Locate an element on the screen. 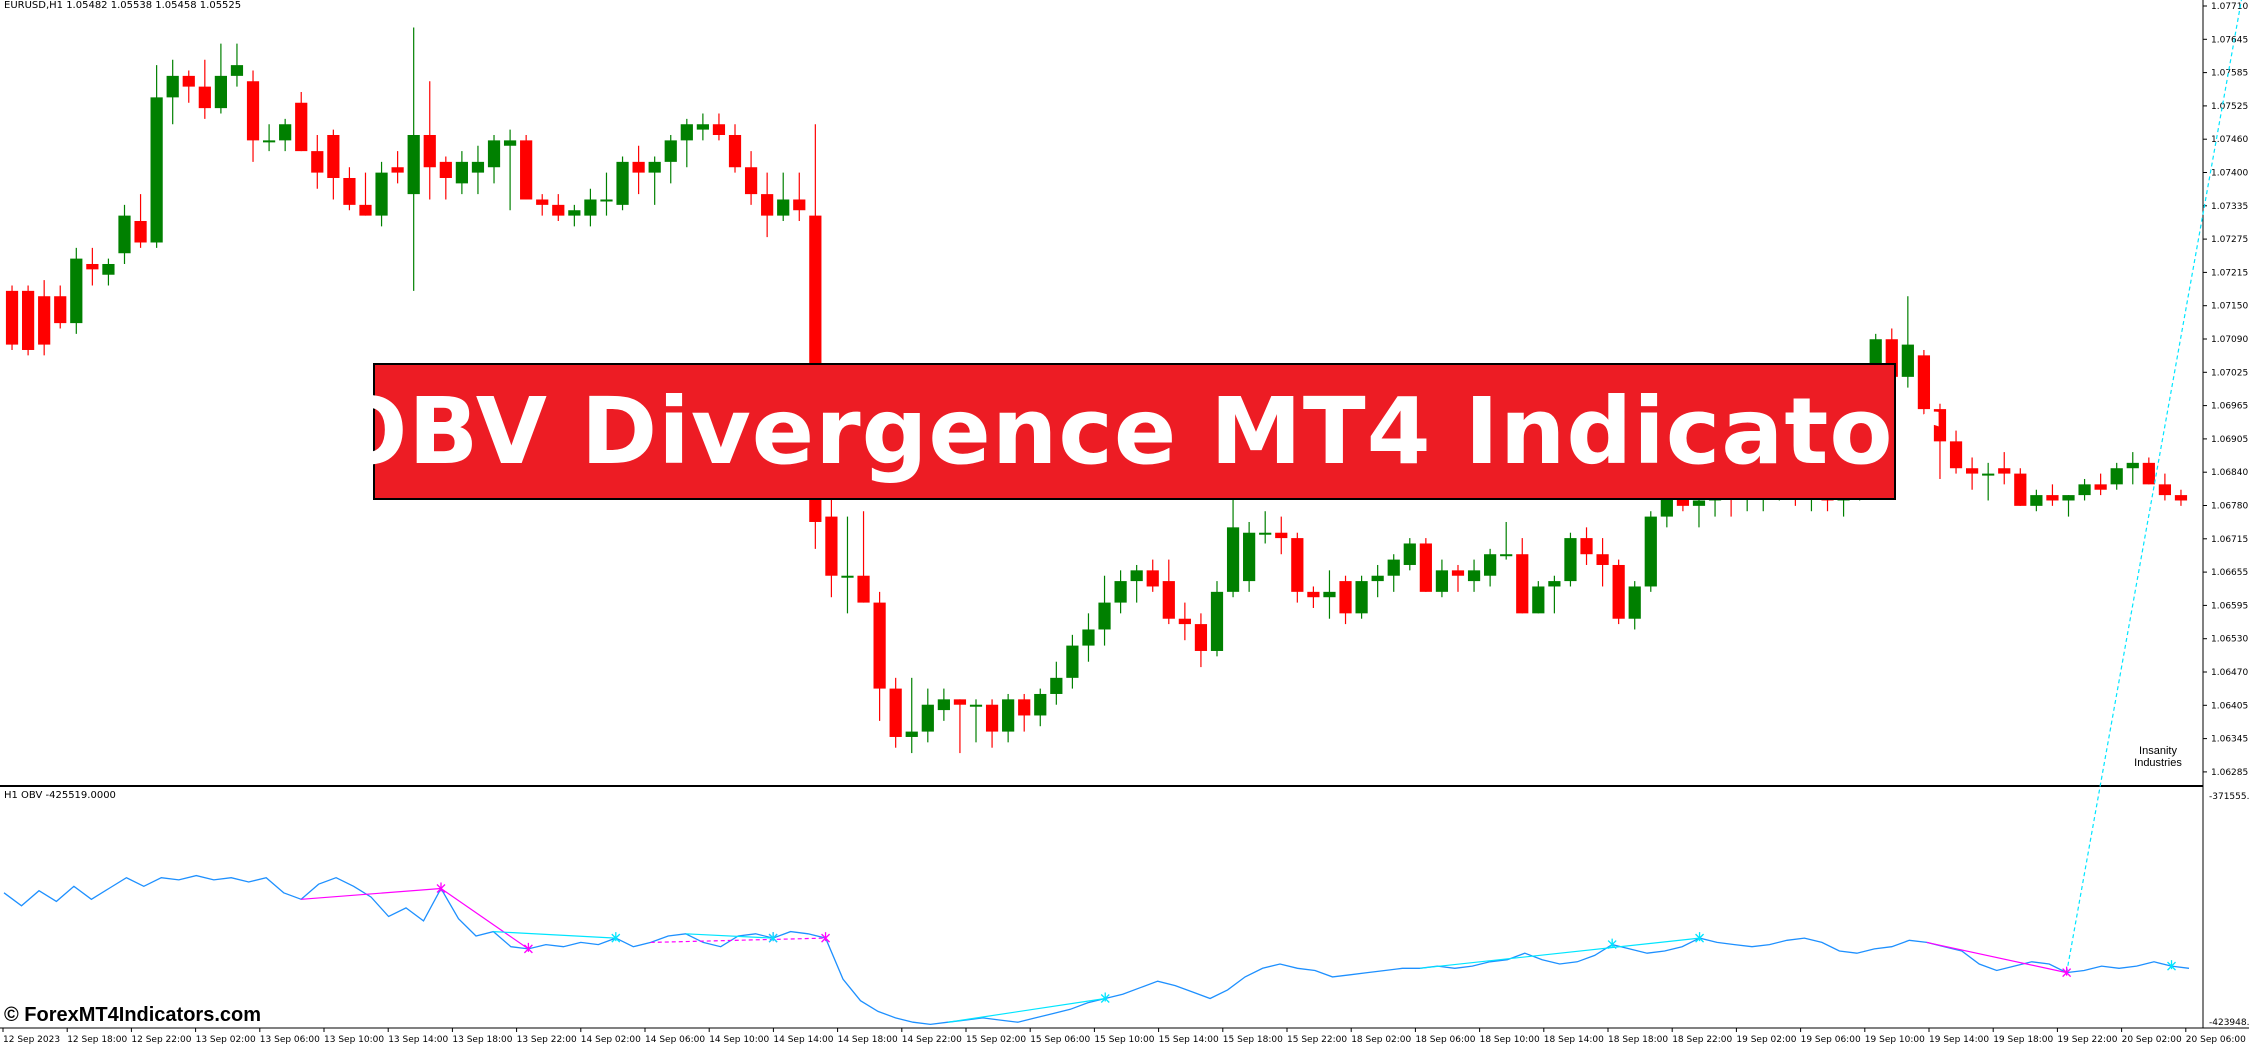  obv-tick-label: -423948.5 is located at coordinates (2229, 1023).